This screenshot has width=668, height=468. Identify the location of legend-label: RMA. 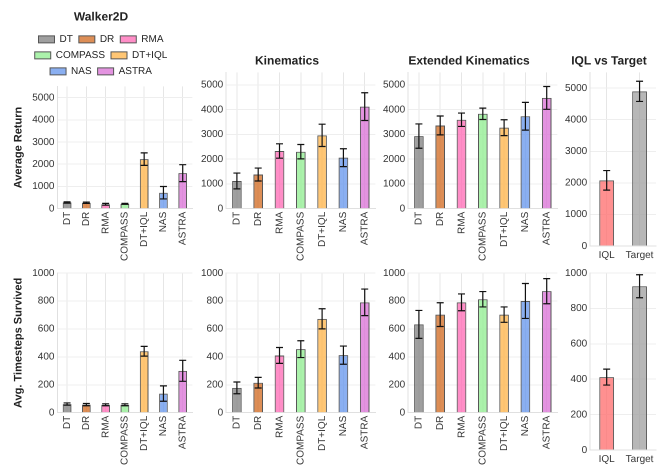
(152, 40).